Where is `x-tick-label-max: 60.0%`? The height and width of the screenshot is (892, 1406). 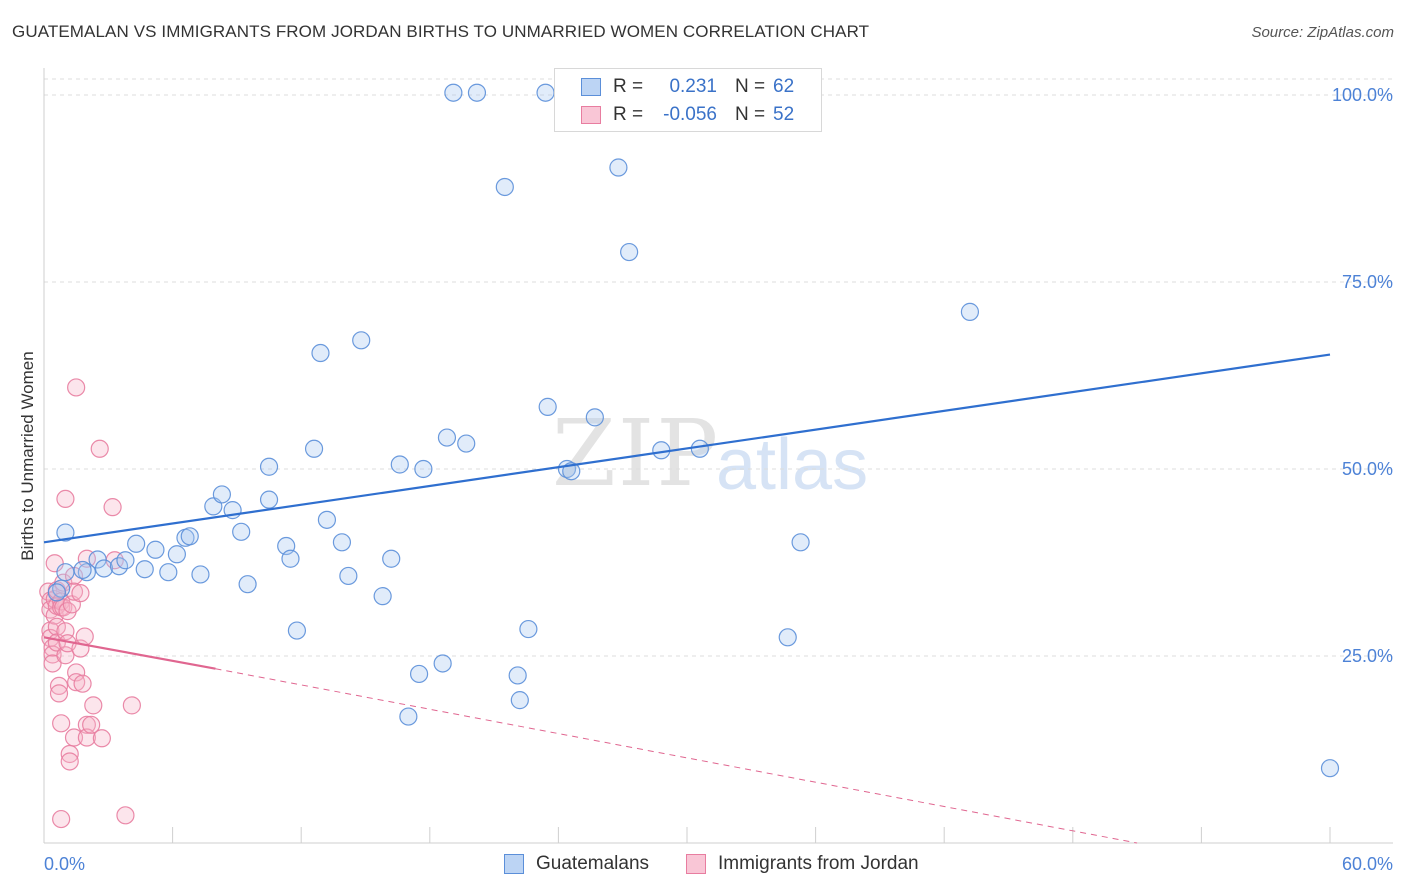 x-tick-label-max: 60.0% is located at coordinates (1367, 864).